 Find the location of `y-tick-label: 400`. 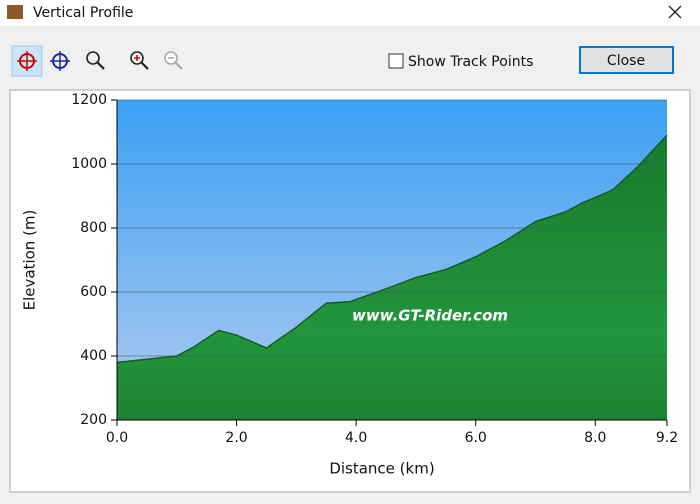

y-tick-label: 400 is located at coordinates (93, 356).